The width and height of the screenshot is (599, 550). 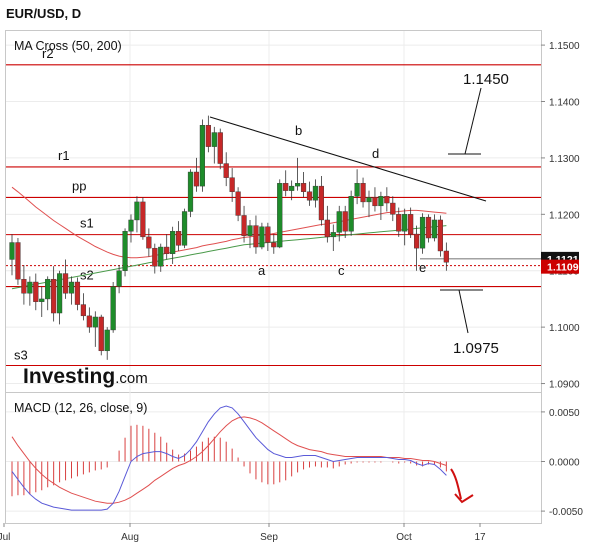 What do you see at coordinates (87, 223) in the screenshot?
I see `pivot-label-s1: s1` at bounding box center [87, 223].